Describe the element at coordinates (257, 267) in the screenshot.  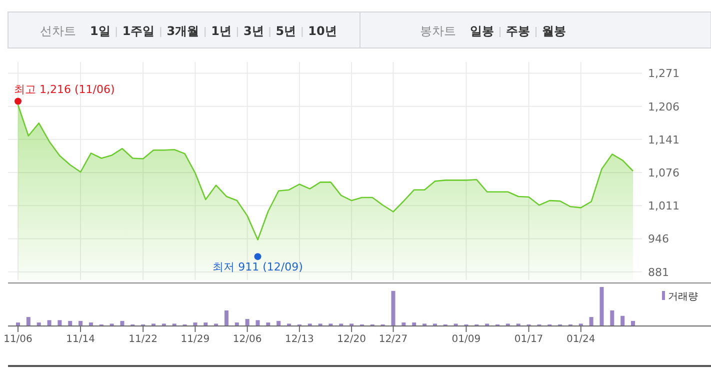
I see `annotation: 최저 911 (12/09)` at that location.